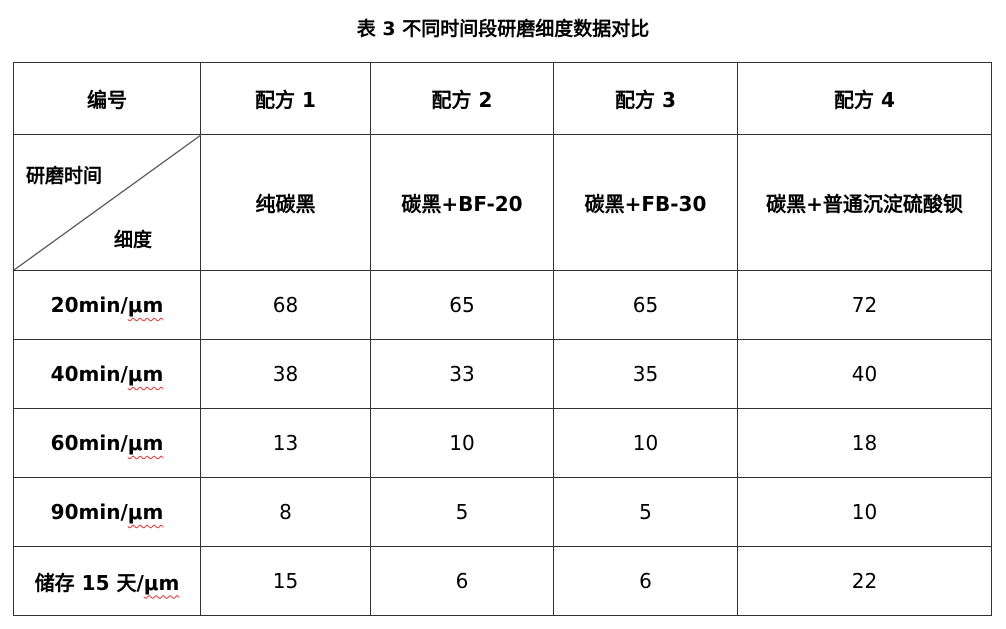  I want to click on diagonal-header-cell: 研磨时间 细度, so click(107, 202).